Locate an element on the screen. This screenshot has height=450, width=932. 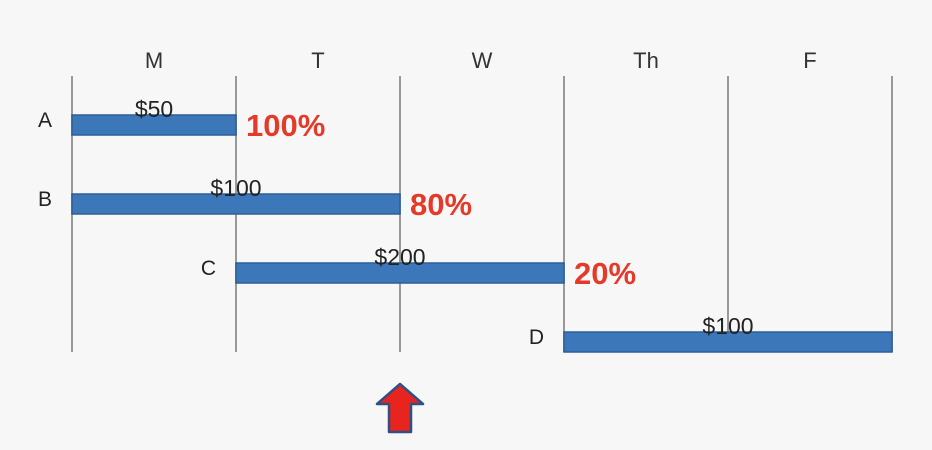
task-name-d: D is located at coordinates (536, 337).